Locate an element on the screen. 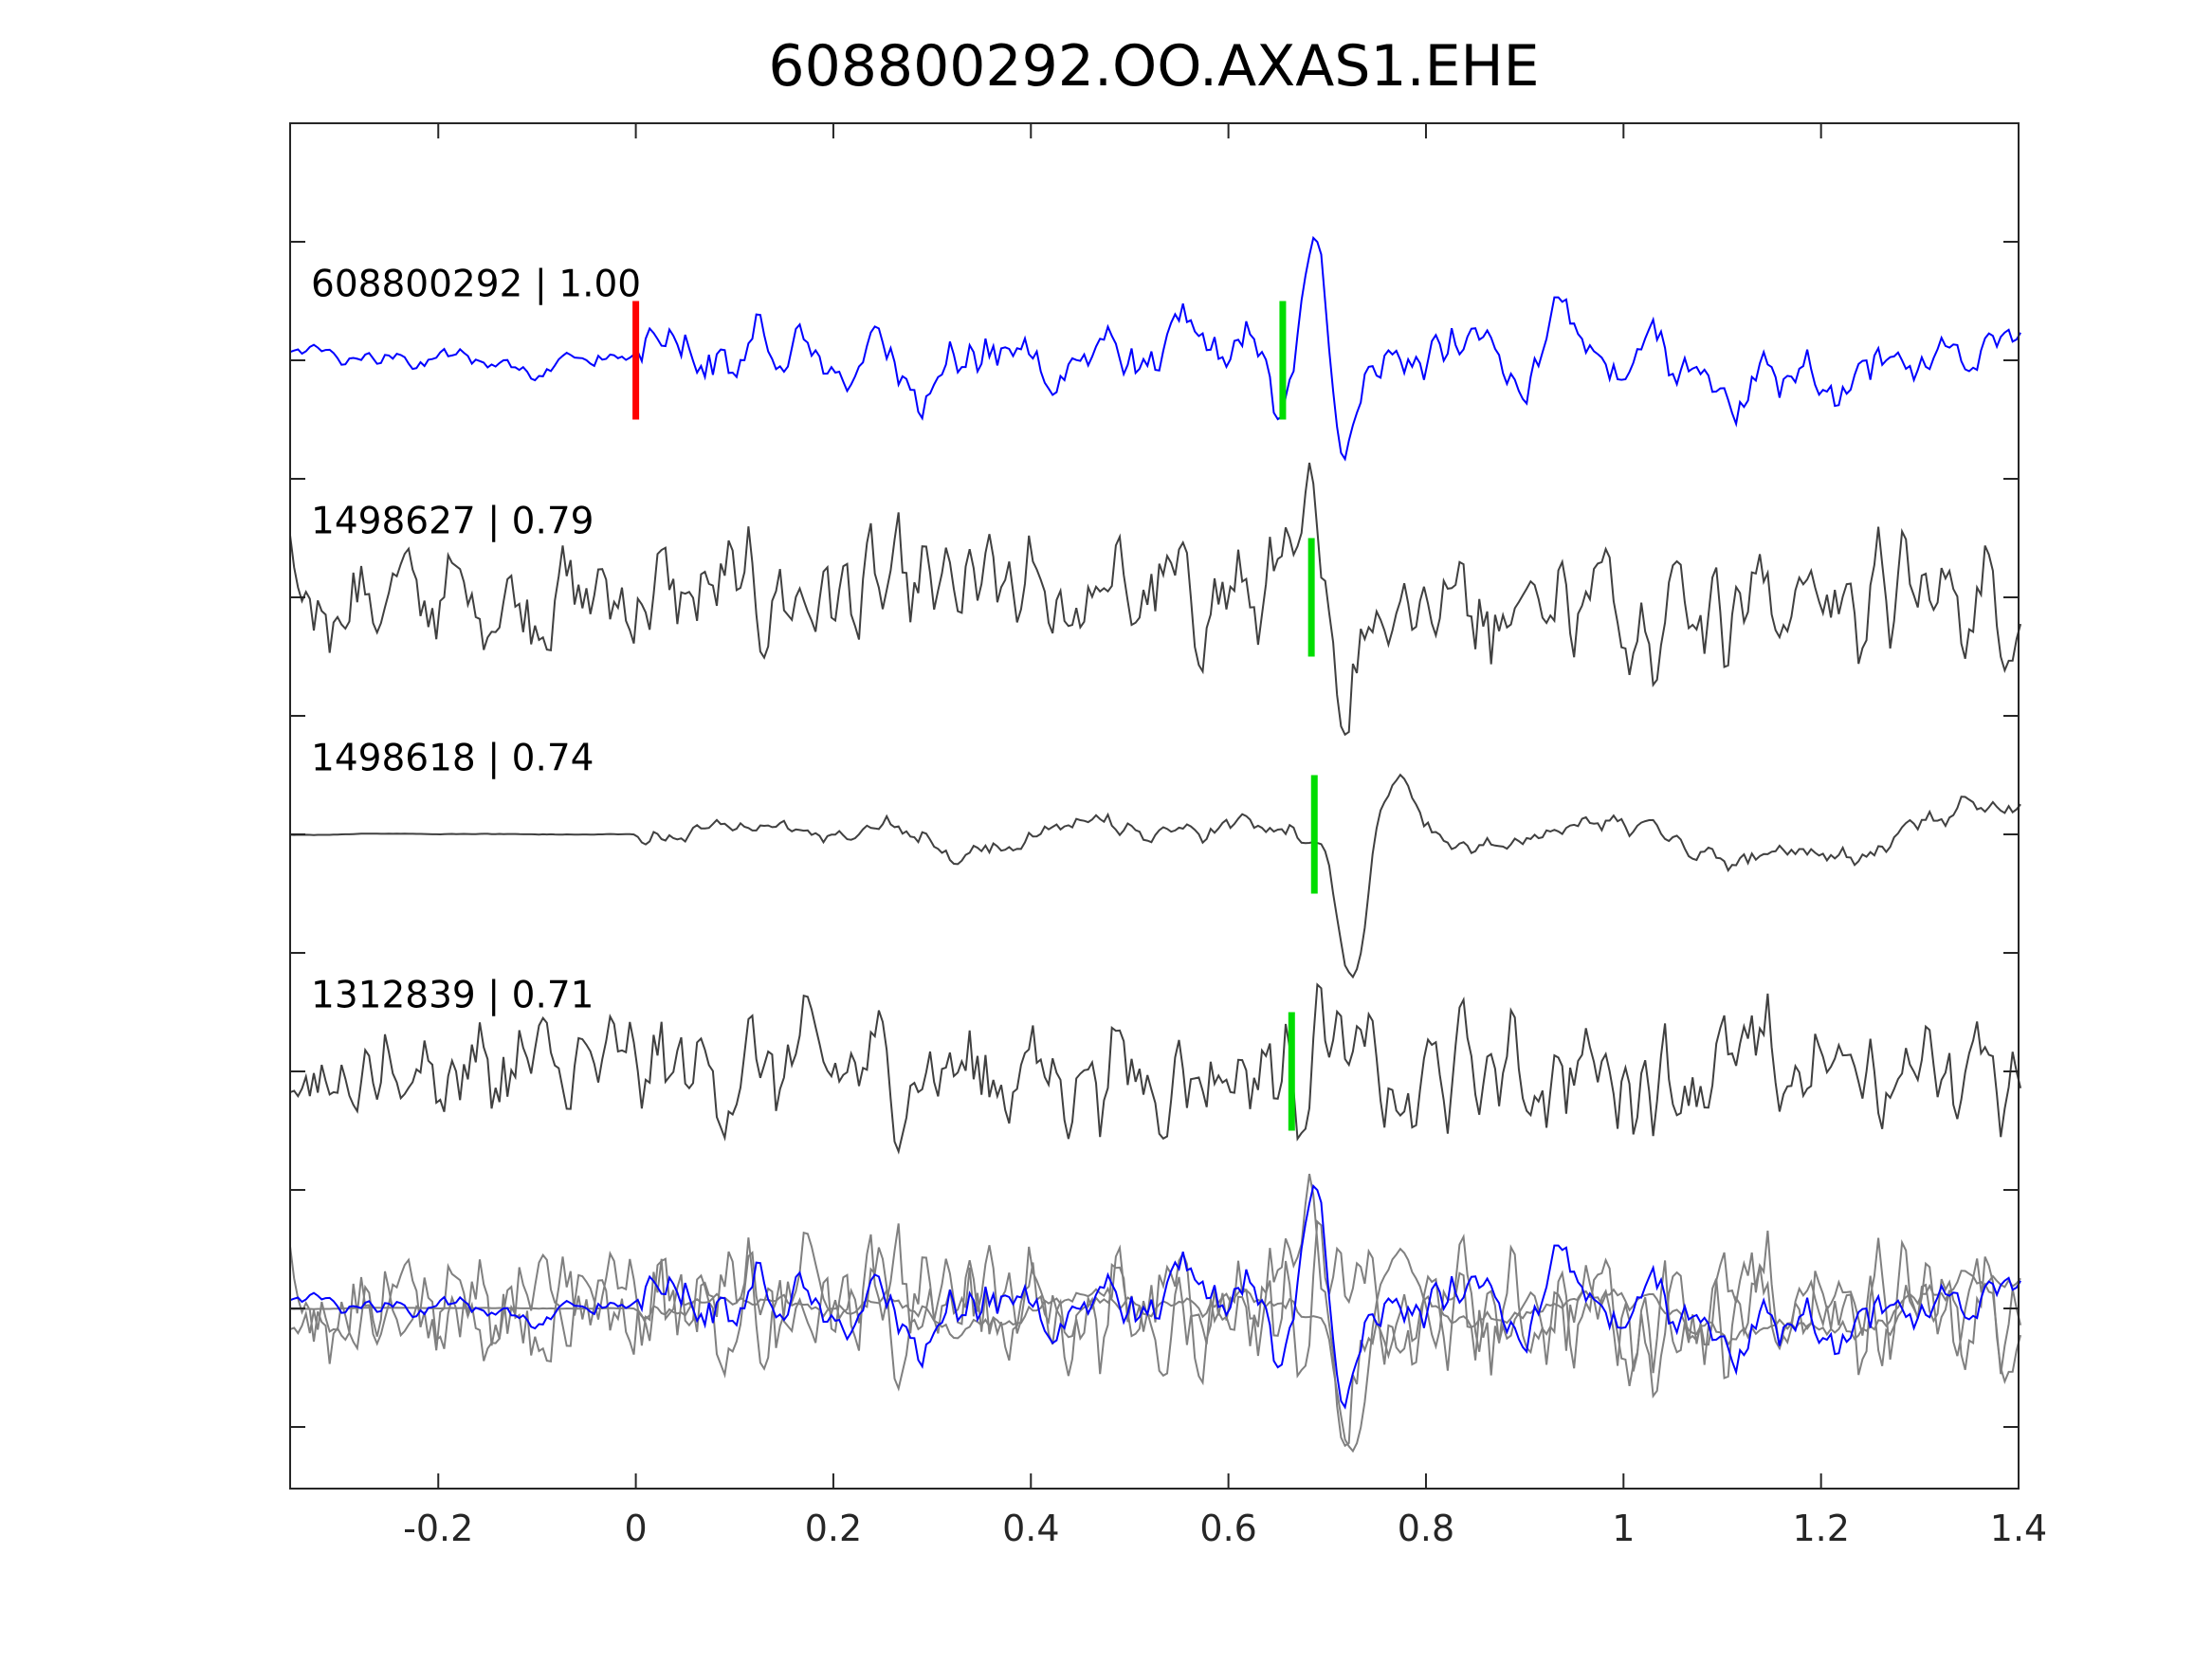 The width and height of the screenshot is (2212, 1664). x-tick-label: 1.4 is located at coordinates (2018, 1528).